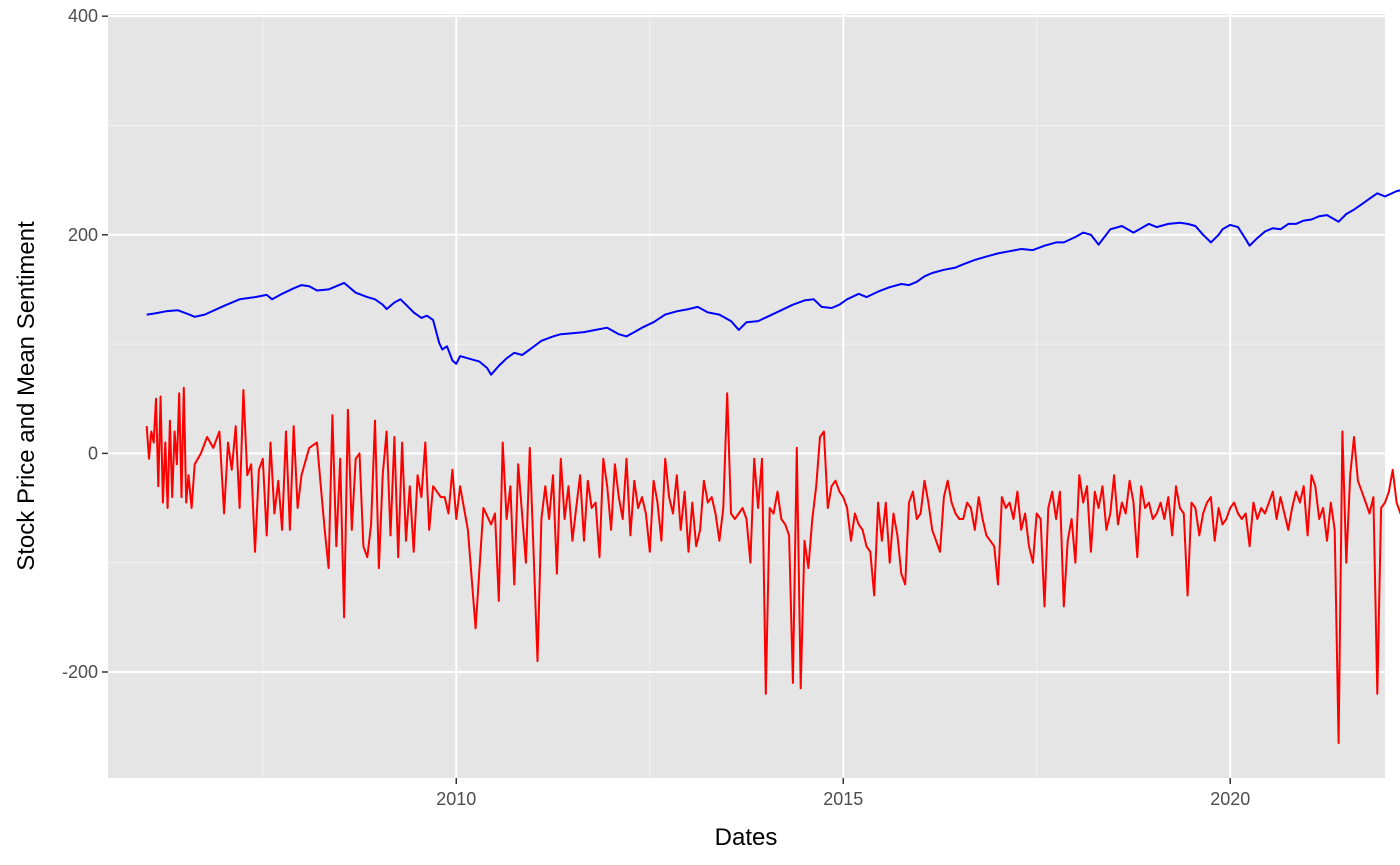 This screenshot has width=1400, height=865. What do you see at coordinates (26, 396) in the screenshot?
I see `y-axis-title: Stock Price and Mean Sentiment` at bounding box center [26, 396].